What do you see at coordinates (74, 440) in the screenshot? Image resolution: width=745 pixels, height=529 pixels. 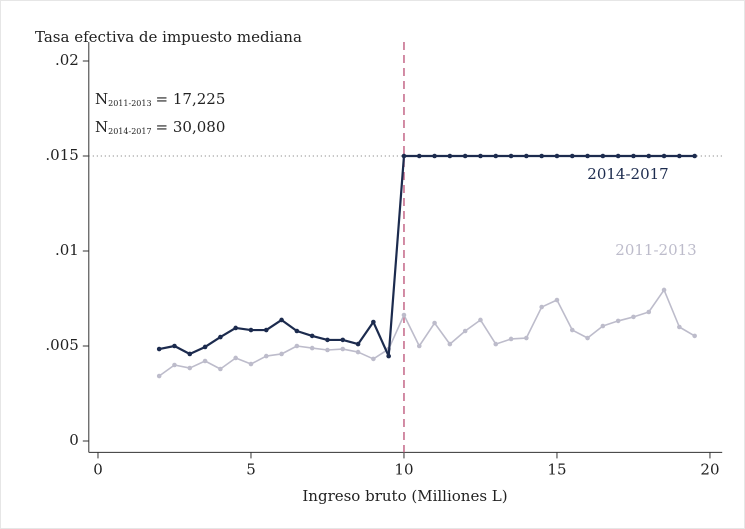 I see `y-tick-label: 0` at bounding box center [74, 440].